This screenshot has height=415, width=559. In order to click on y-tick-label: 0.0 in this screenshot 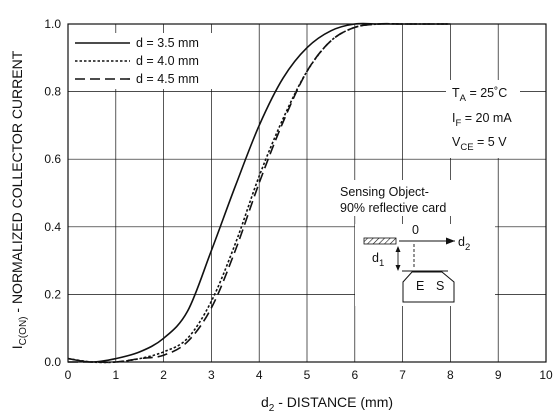, I will do `click(52, 362)`.